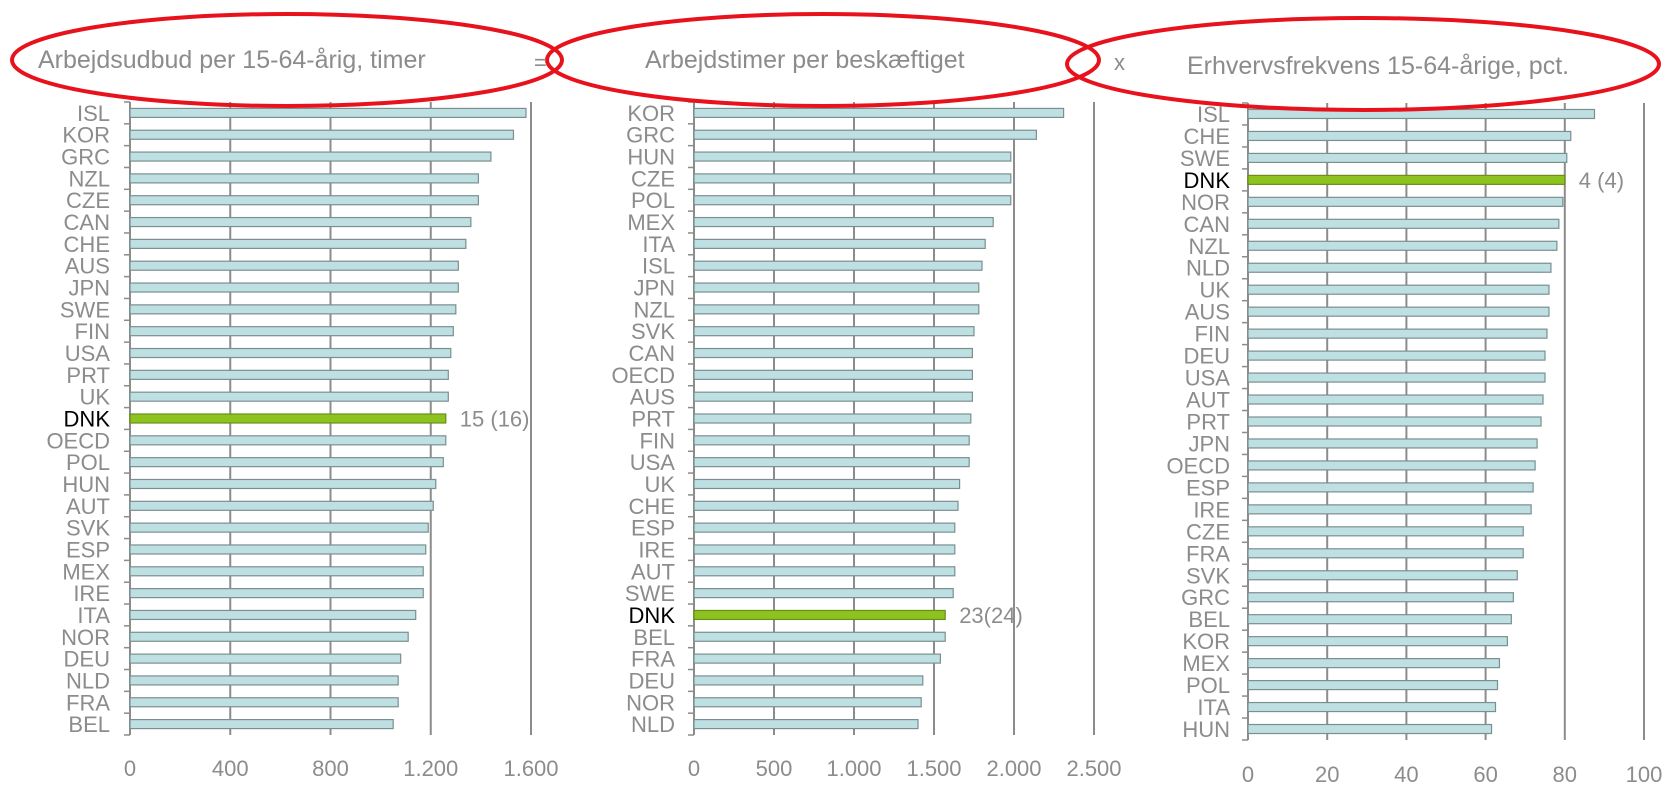  I want to click on bar-nld, so click(1399, 267).